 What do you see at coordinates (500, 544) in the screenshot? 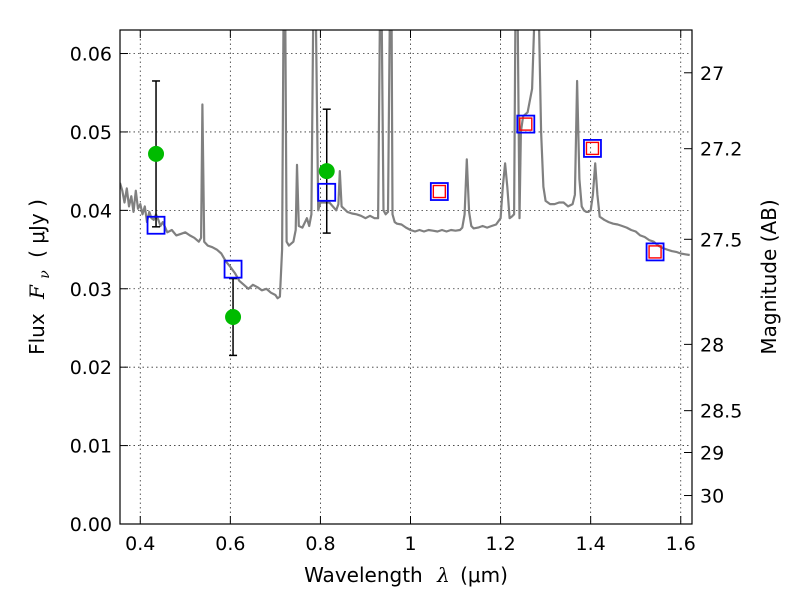
I see `x-tick-label: 1.2` at bounding box center [500, 544].